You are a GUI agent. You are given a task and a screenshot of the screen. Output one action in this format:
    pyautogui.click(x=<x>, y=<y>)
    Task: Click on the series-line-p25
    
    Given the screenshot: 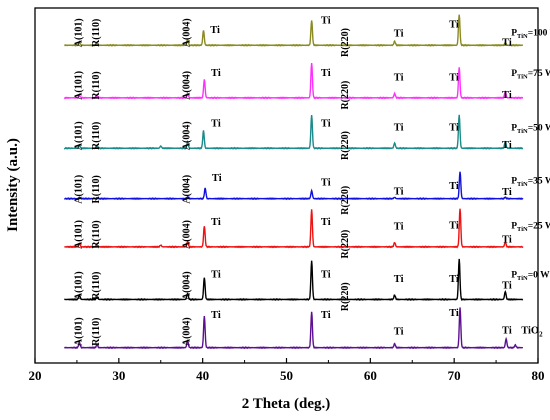 What is the action you would take?
    pyautogui.click(x=294, y=228)
    